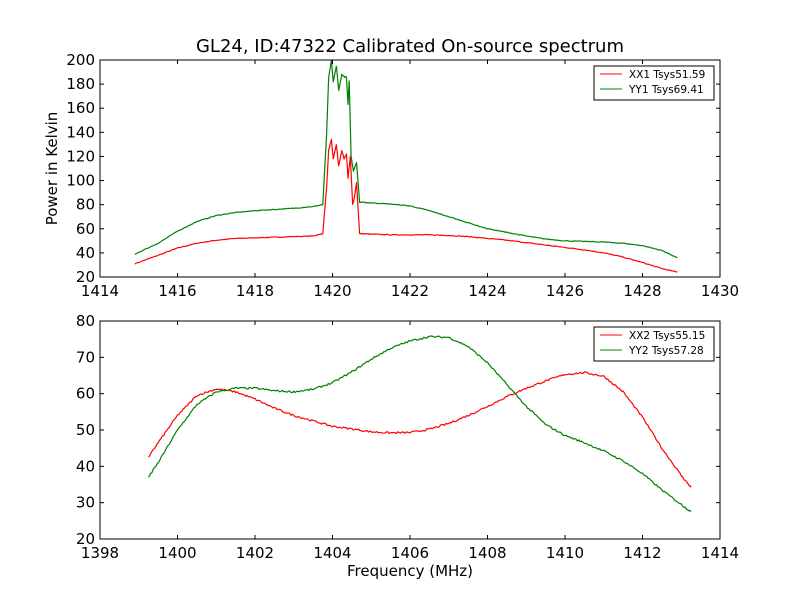 The width and height of the screenshot is (800, 600). What do you see at coordinates (410, 553) in the screenshot?
I see `bottom-x-tick-label: 1406` at bounding box center [410, 553].